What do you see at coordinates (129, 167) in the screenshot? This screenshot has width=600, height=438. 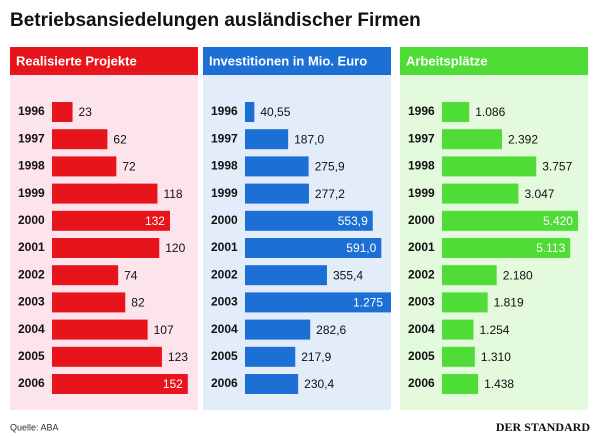 I see `value-label: 72` at bounding box center [129, 167].